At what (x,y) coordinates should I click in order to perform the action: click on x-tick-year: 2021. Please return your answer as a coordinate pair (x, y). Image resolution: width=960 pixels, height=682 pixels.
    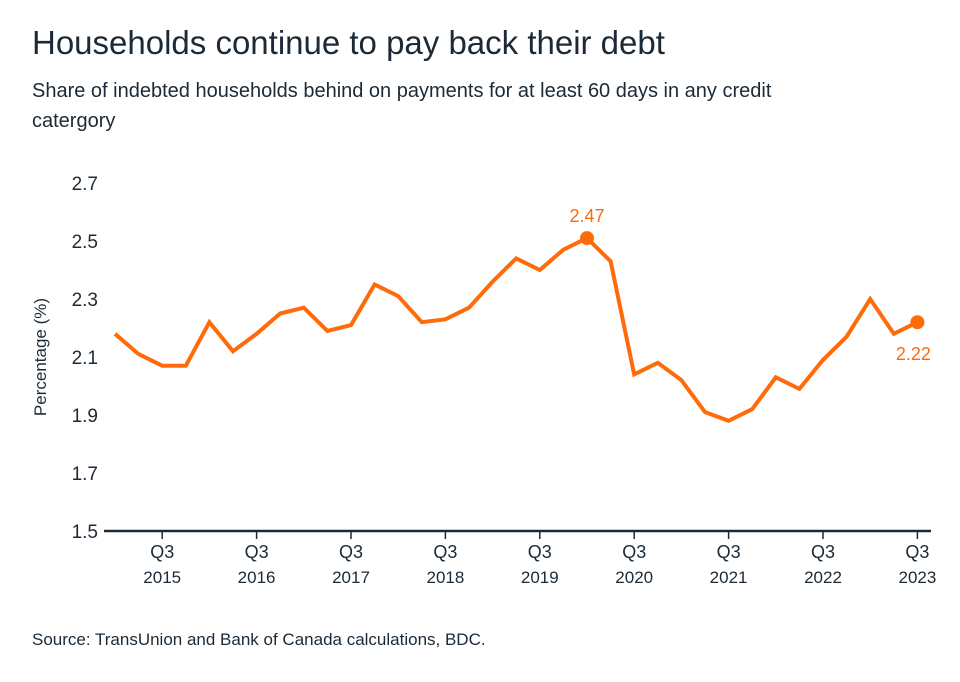
    Looking at the image, I should click on (729, 577).